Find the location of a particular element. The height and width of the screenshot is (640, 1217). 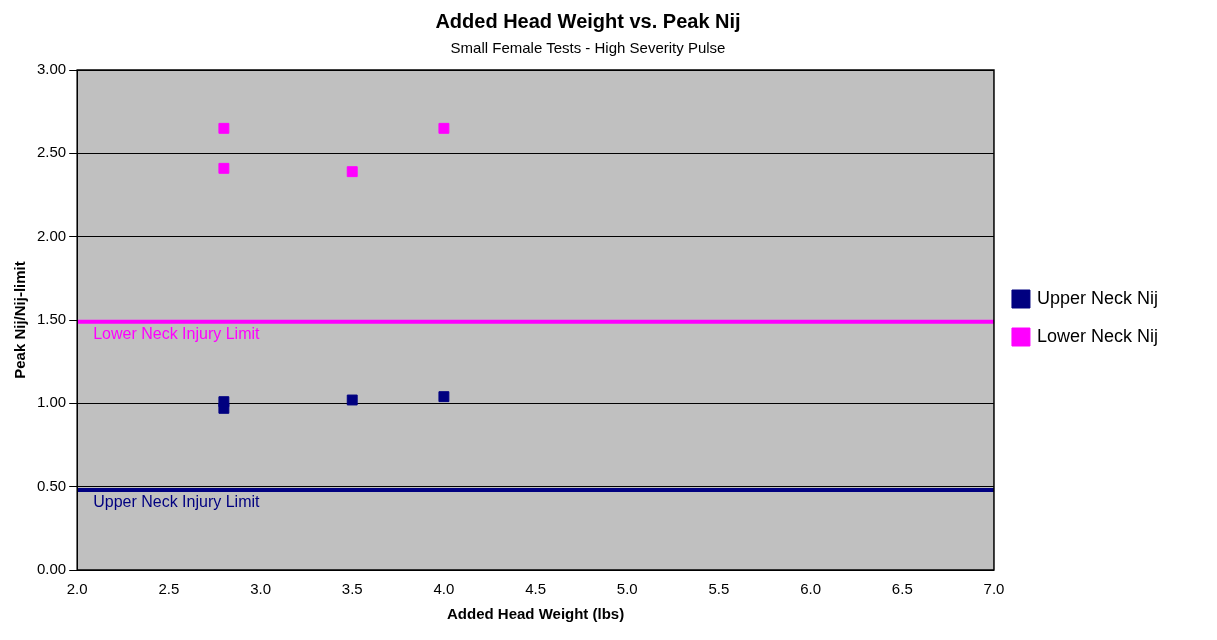

y-tick-label: 2.00 is located at coordinates (51, 235).